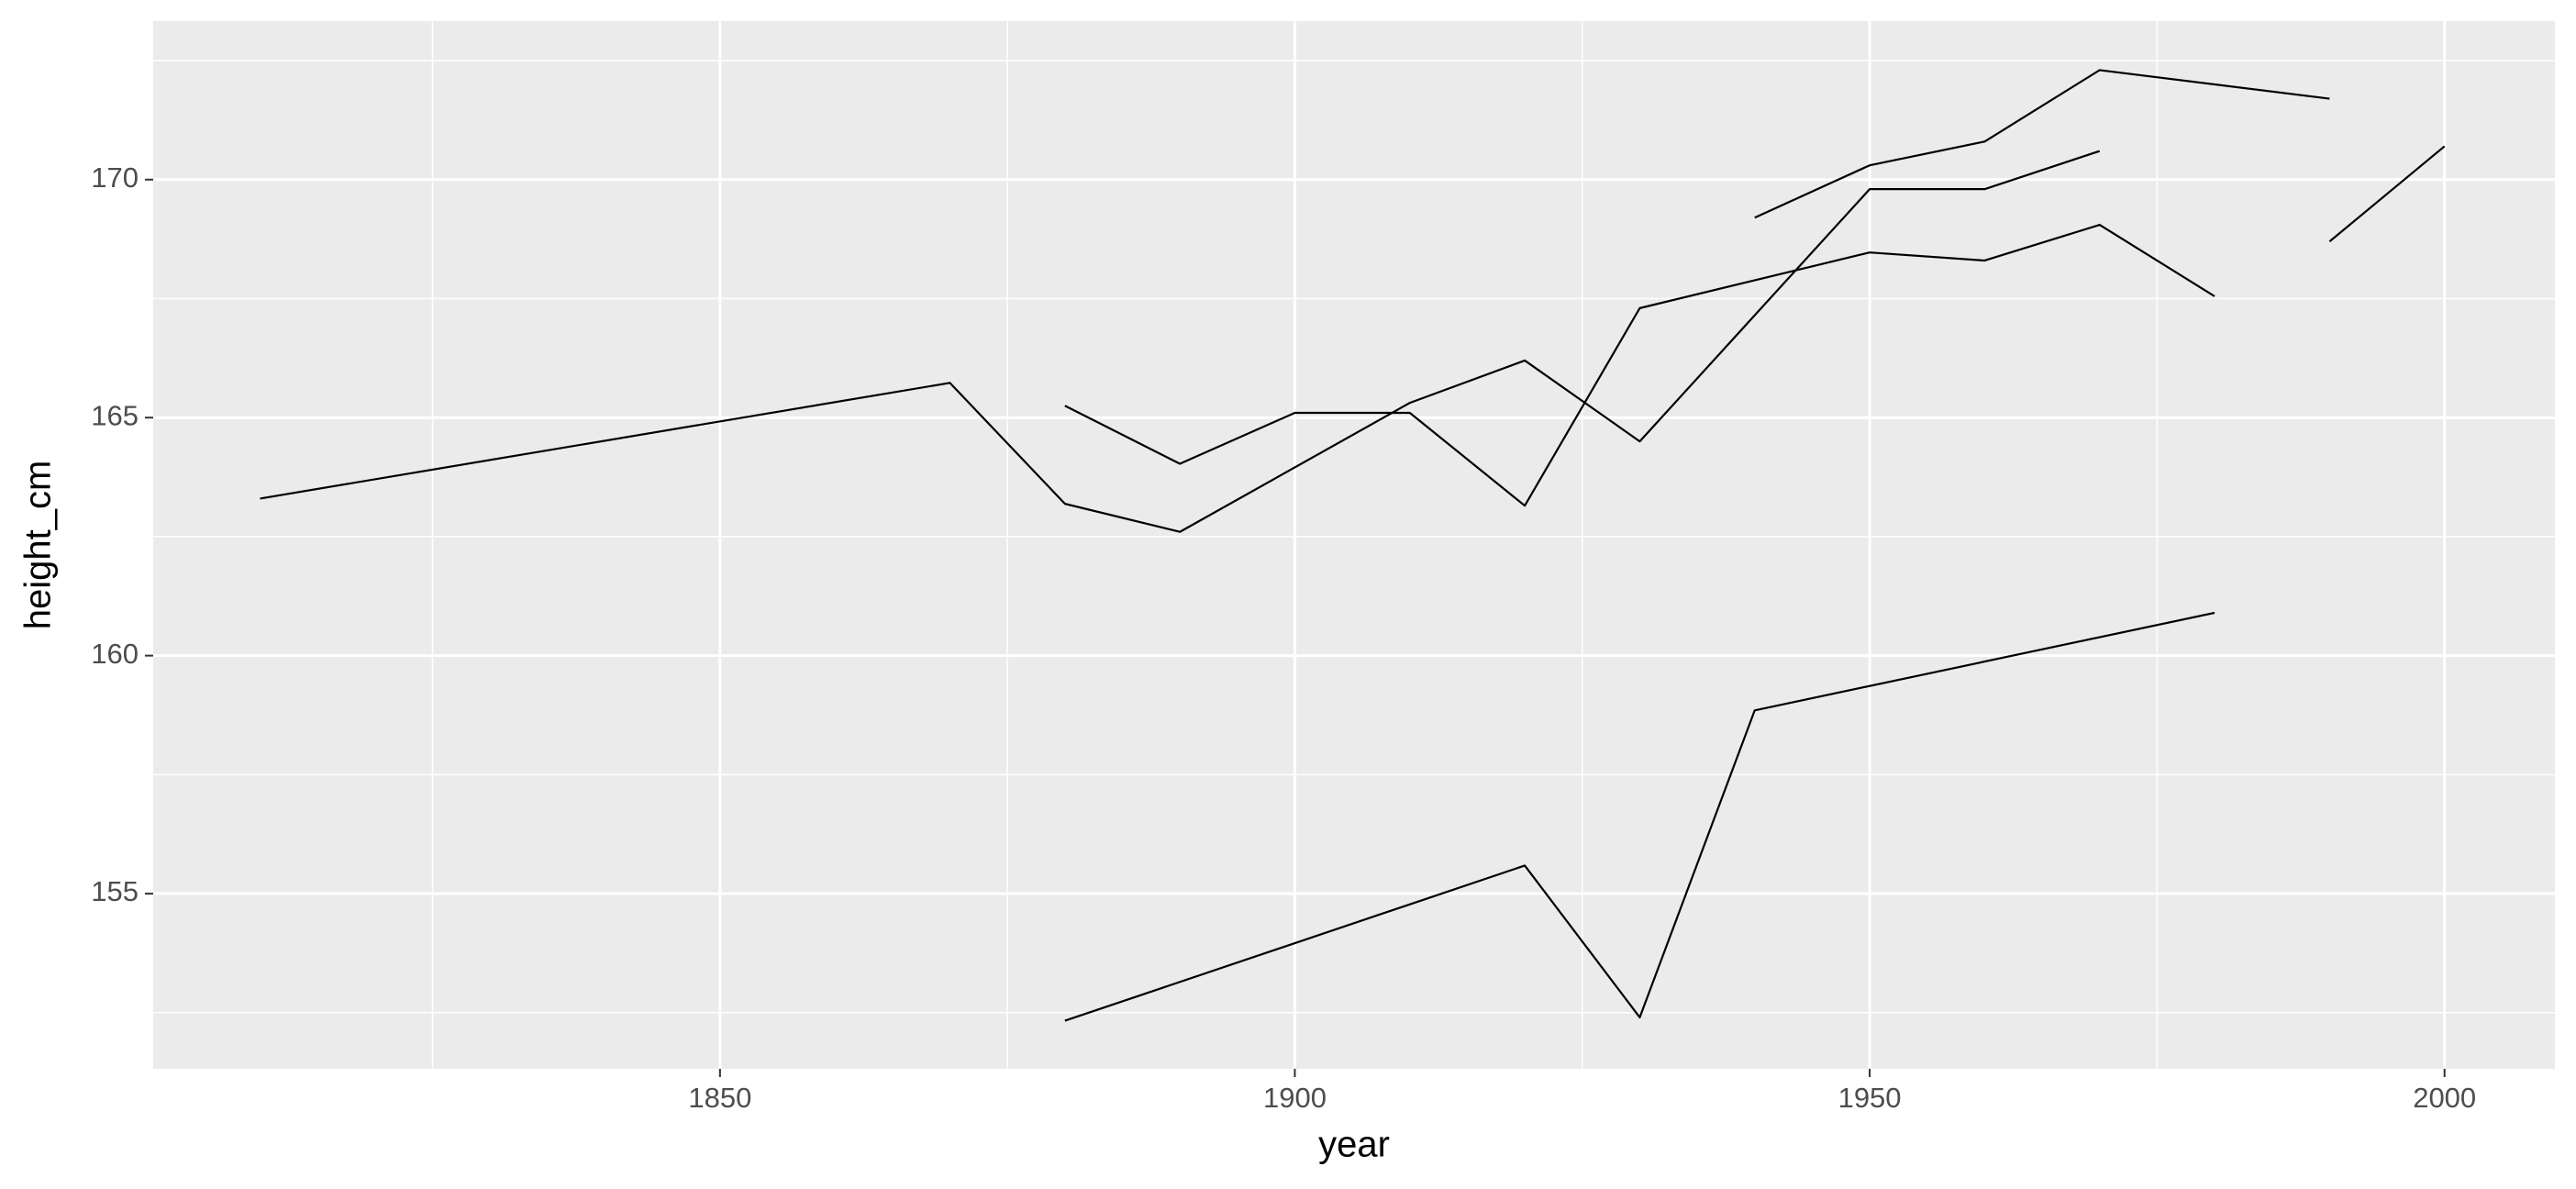  What do you see at coordinates (38, 546) in the screenshot?
I see `y-axis-title: height_cm` at bounding box center [38, 546].